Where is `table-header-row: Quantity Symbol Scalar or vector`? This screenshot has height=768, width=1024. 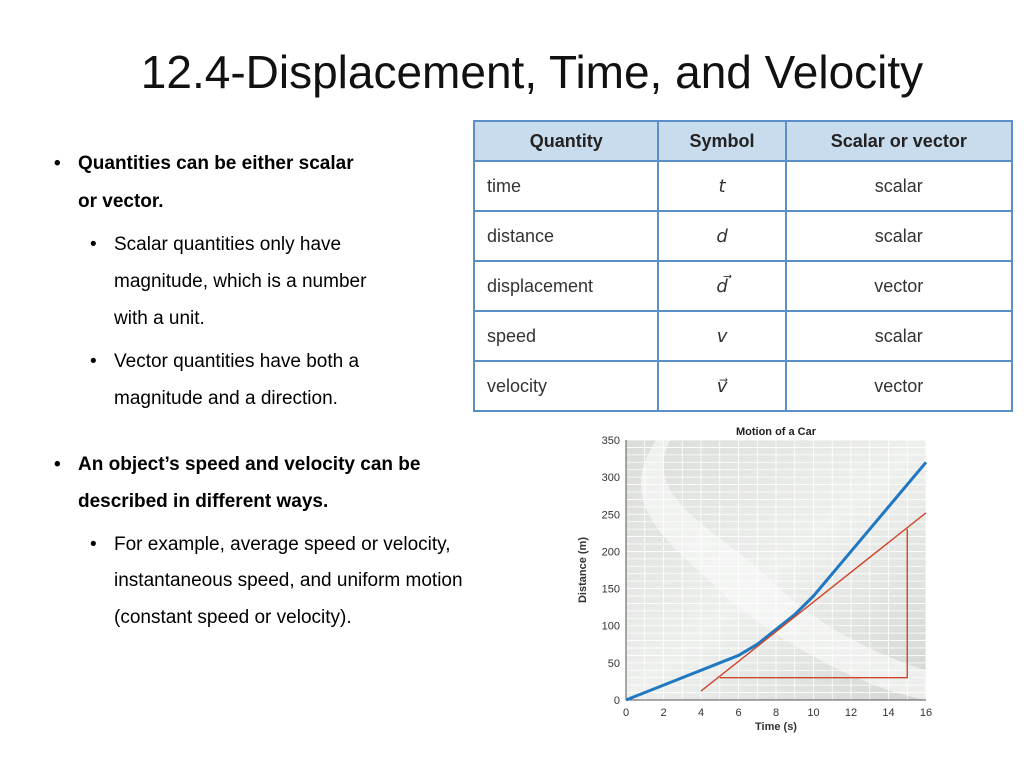 table-header-row: Quantity Symbol Scalar or vector is located at coordinates (743, 141).